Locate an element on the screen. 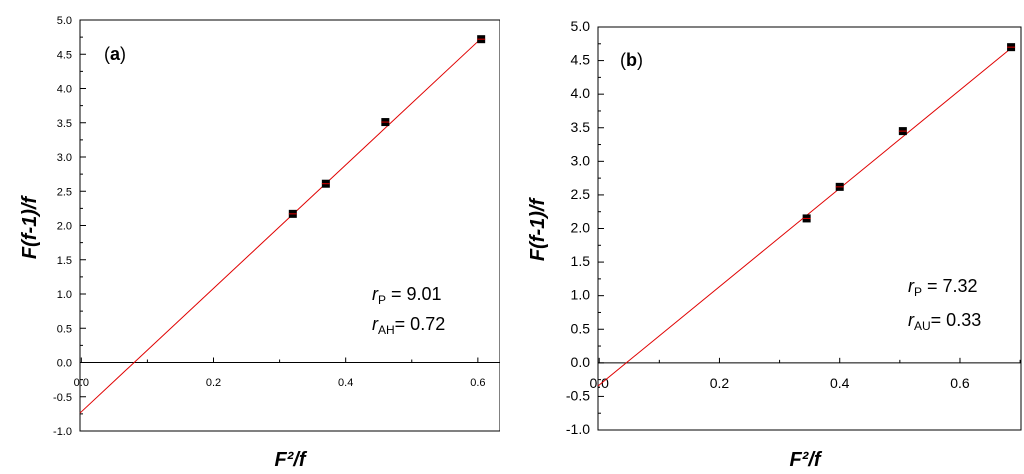  panel-label-b: (b) is located at coordinates (631, 60).